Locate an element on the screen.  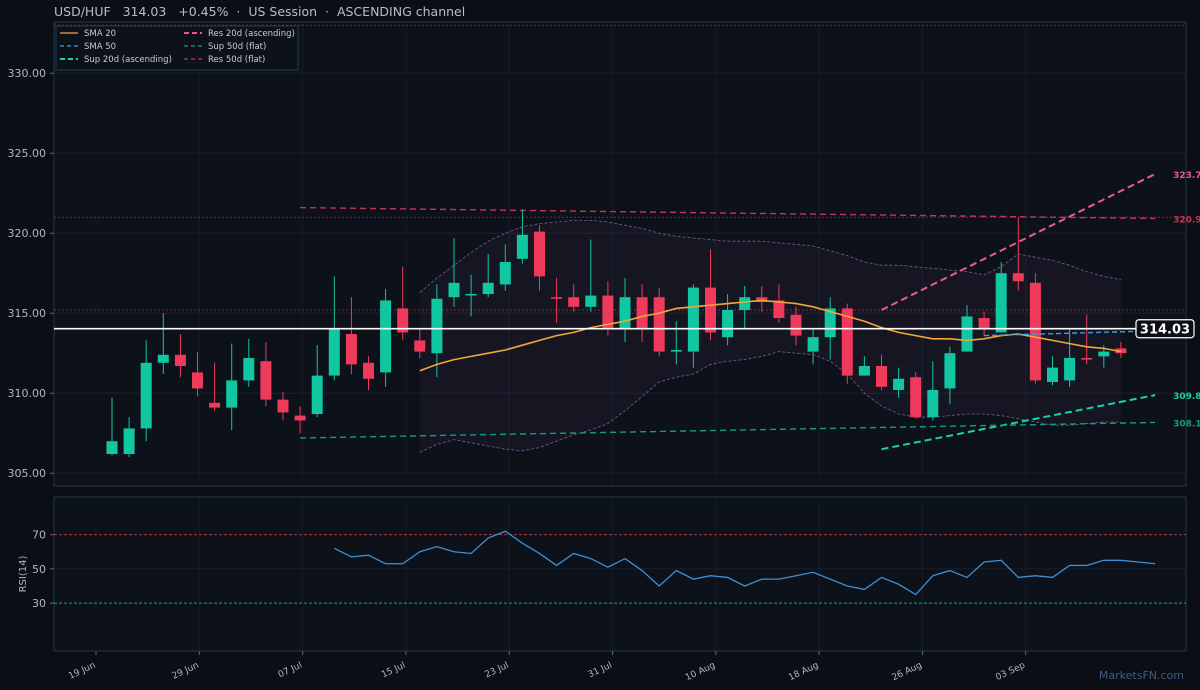
legend-label: Sup 20d (ascending) is located at coordinates (128, 60).